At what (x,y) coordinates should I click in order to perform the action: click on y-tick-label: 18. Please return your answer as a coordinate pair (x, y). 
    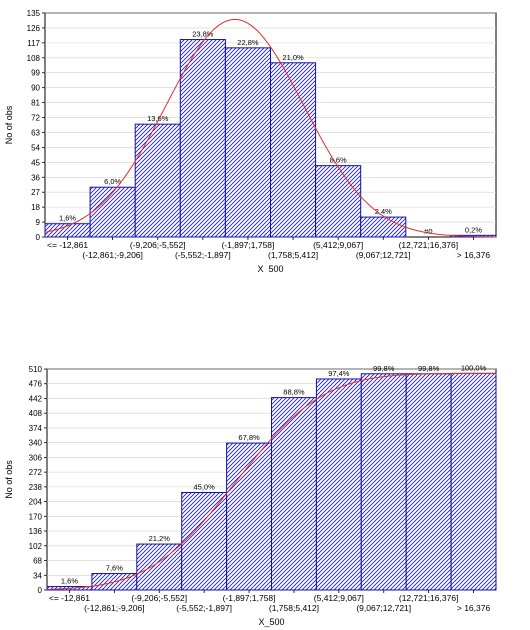
    Looking at the image, I should click on (35, 207).